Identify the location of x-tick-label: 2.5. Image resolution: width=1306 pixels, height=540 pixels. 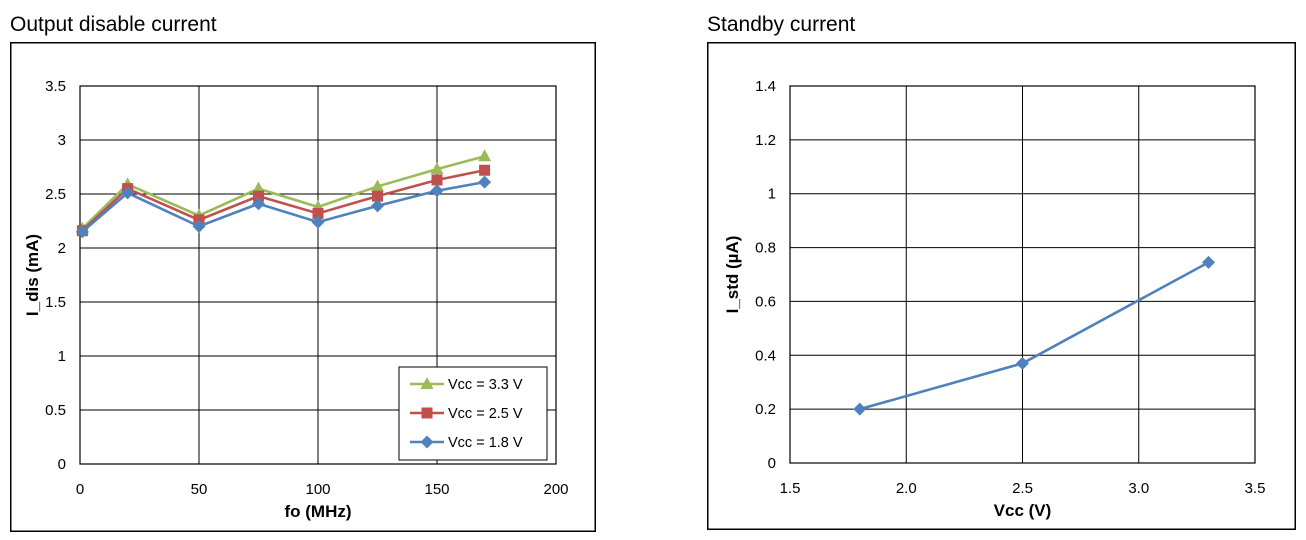
(1022, 488).